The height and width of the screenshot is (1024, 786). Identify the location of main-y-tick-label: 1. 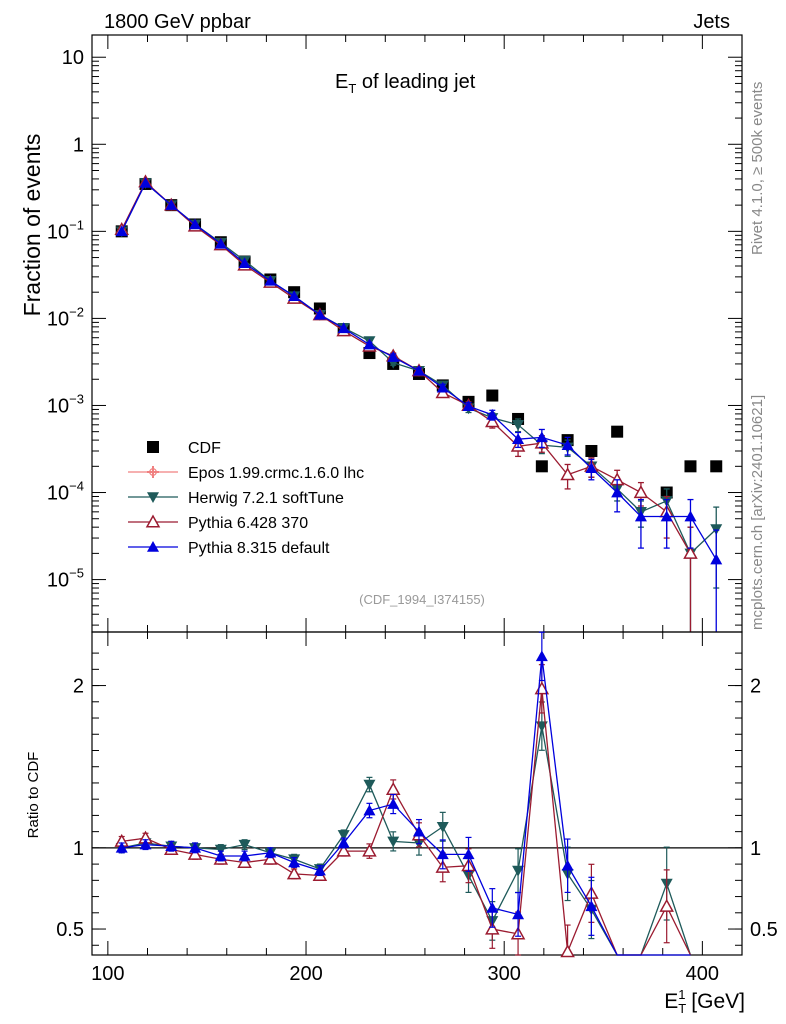
(78, 145).